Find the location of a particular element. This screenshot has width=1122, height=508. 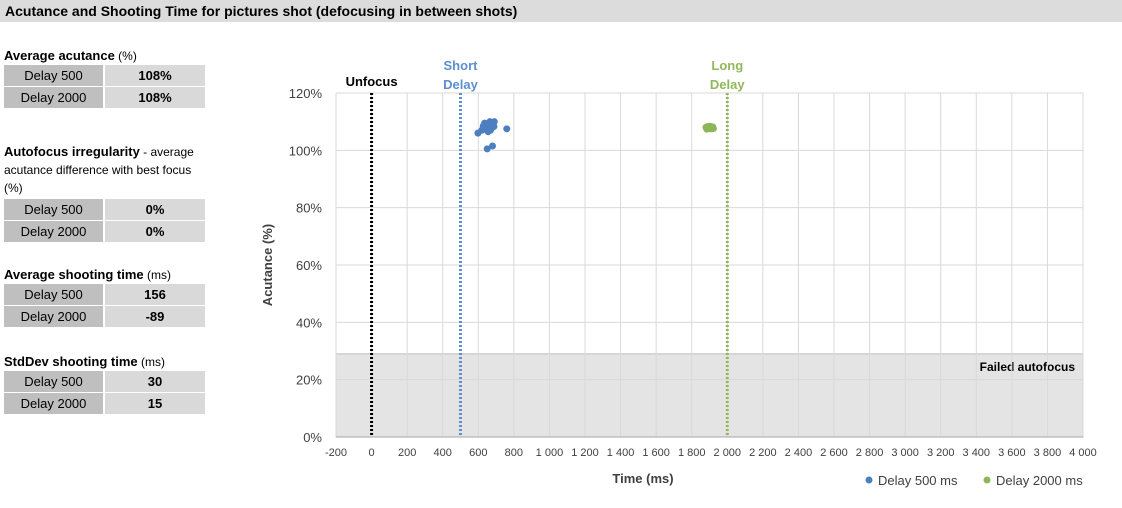

x-tick-label: 1 200 is located at coordinates (585, 453).